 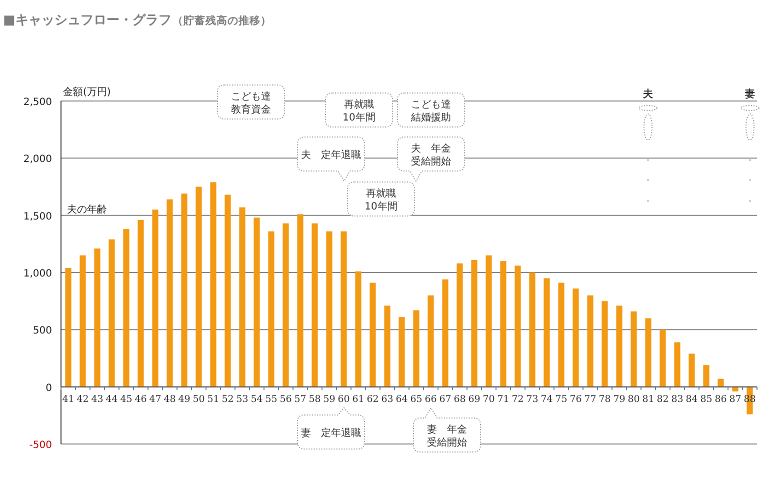 I want to click on x-tick-label: 50, so click(x=198, y=399).